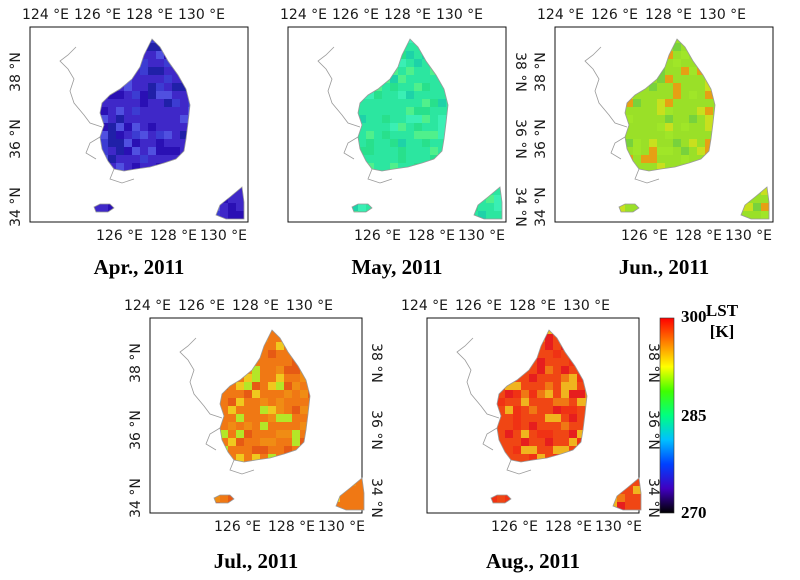  I want to click on left-tick: 34 °N, so click(136, 498).